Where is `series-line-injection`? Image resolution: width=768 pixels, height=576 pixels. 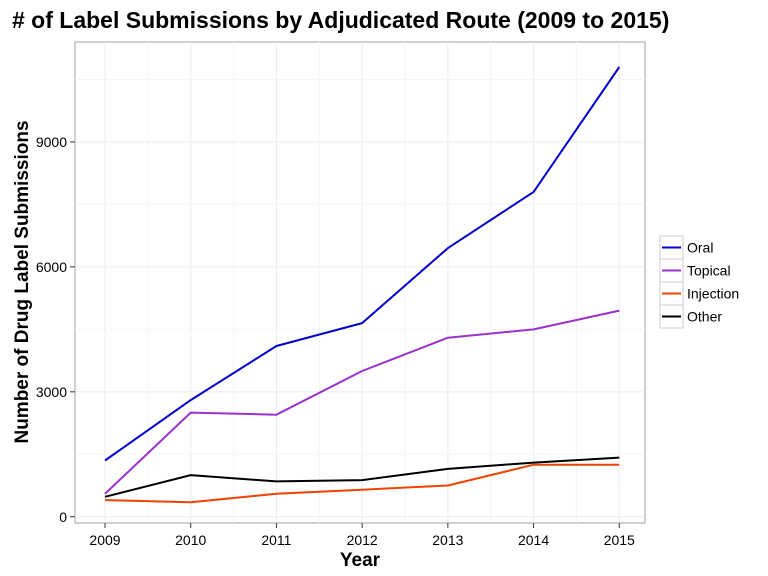
series-line-injection is located at coordinates (362, 483).